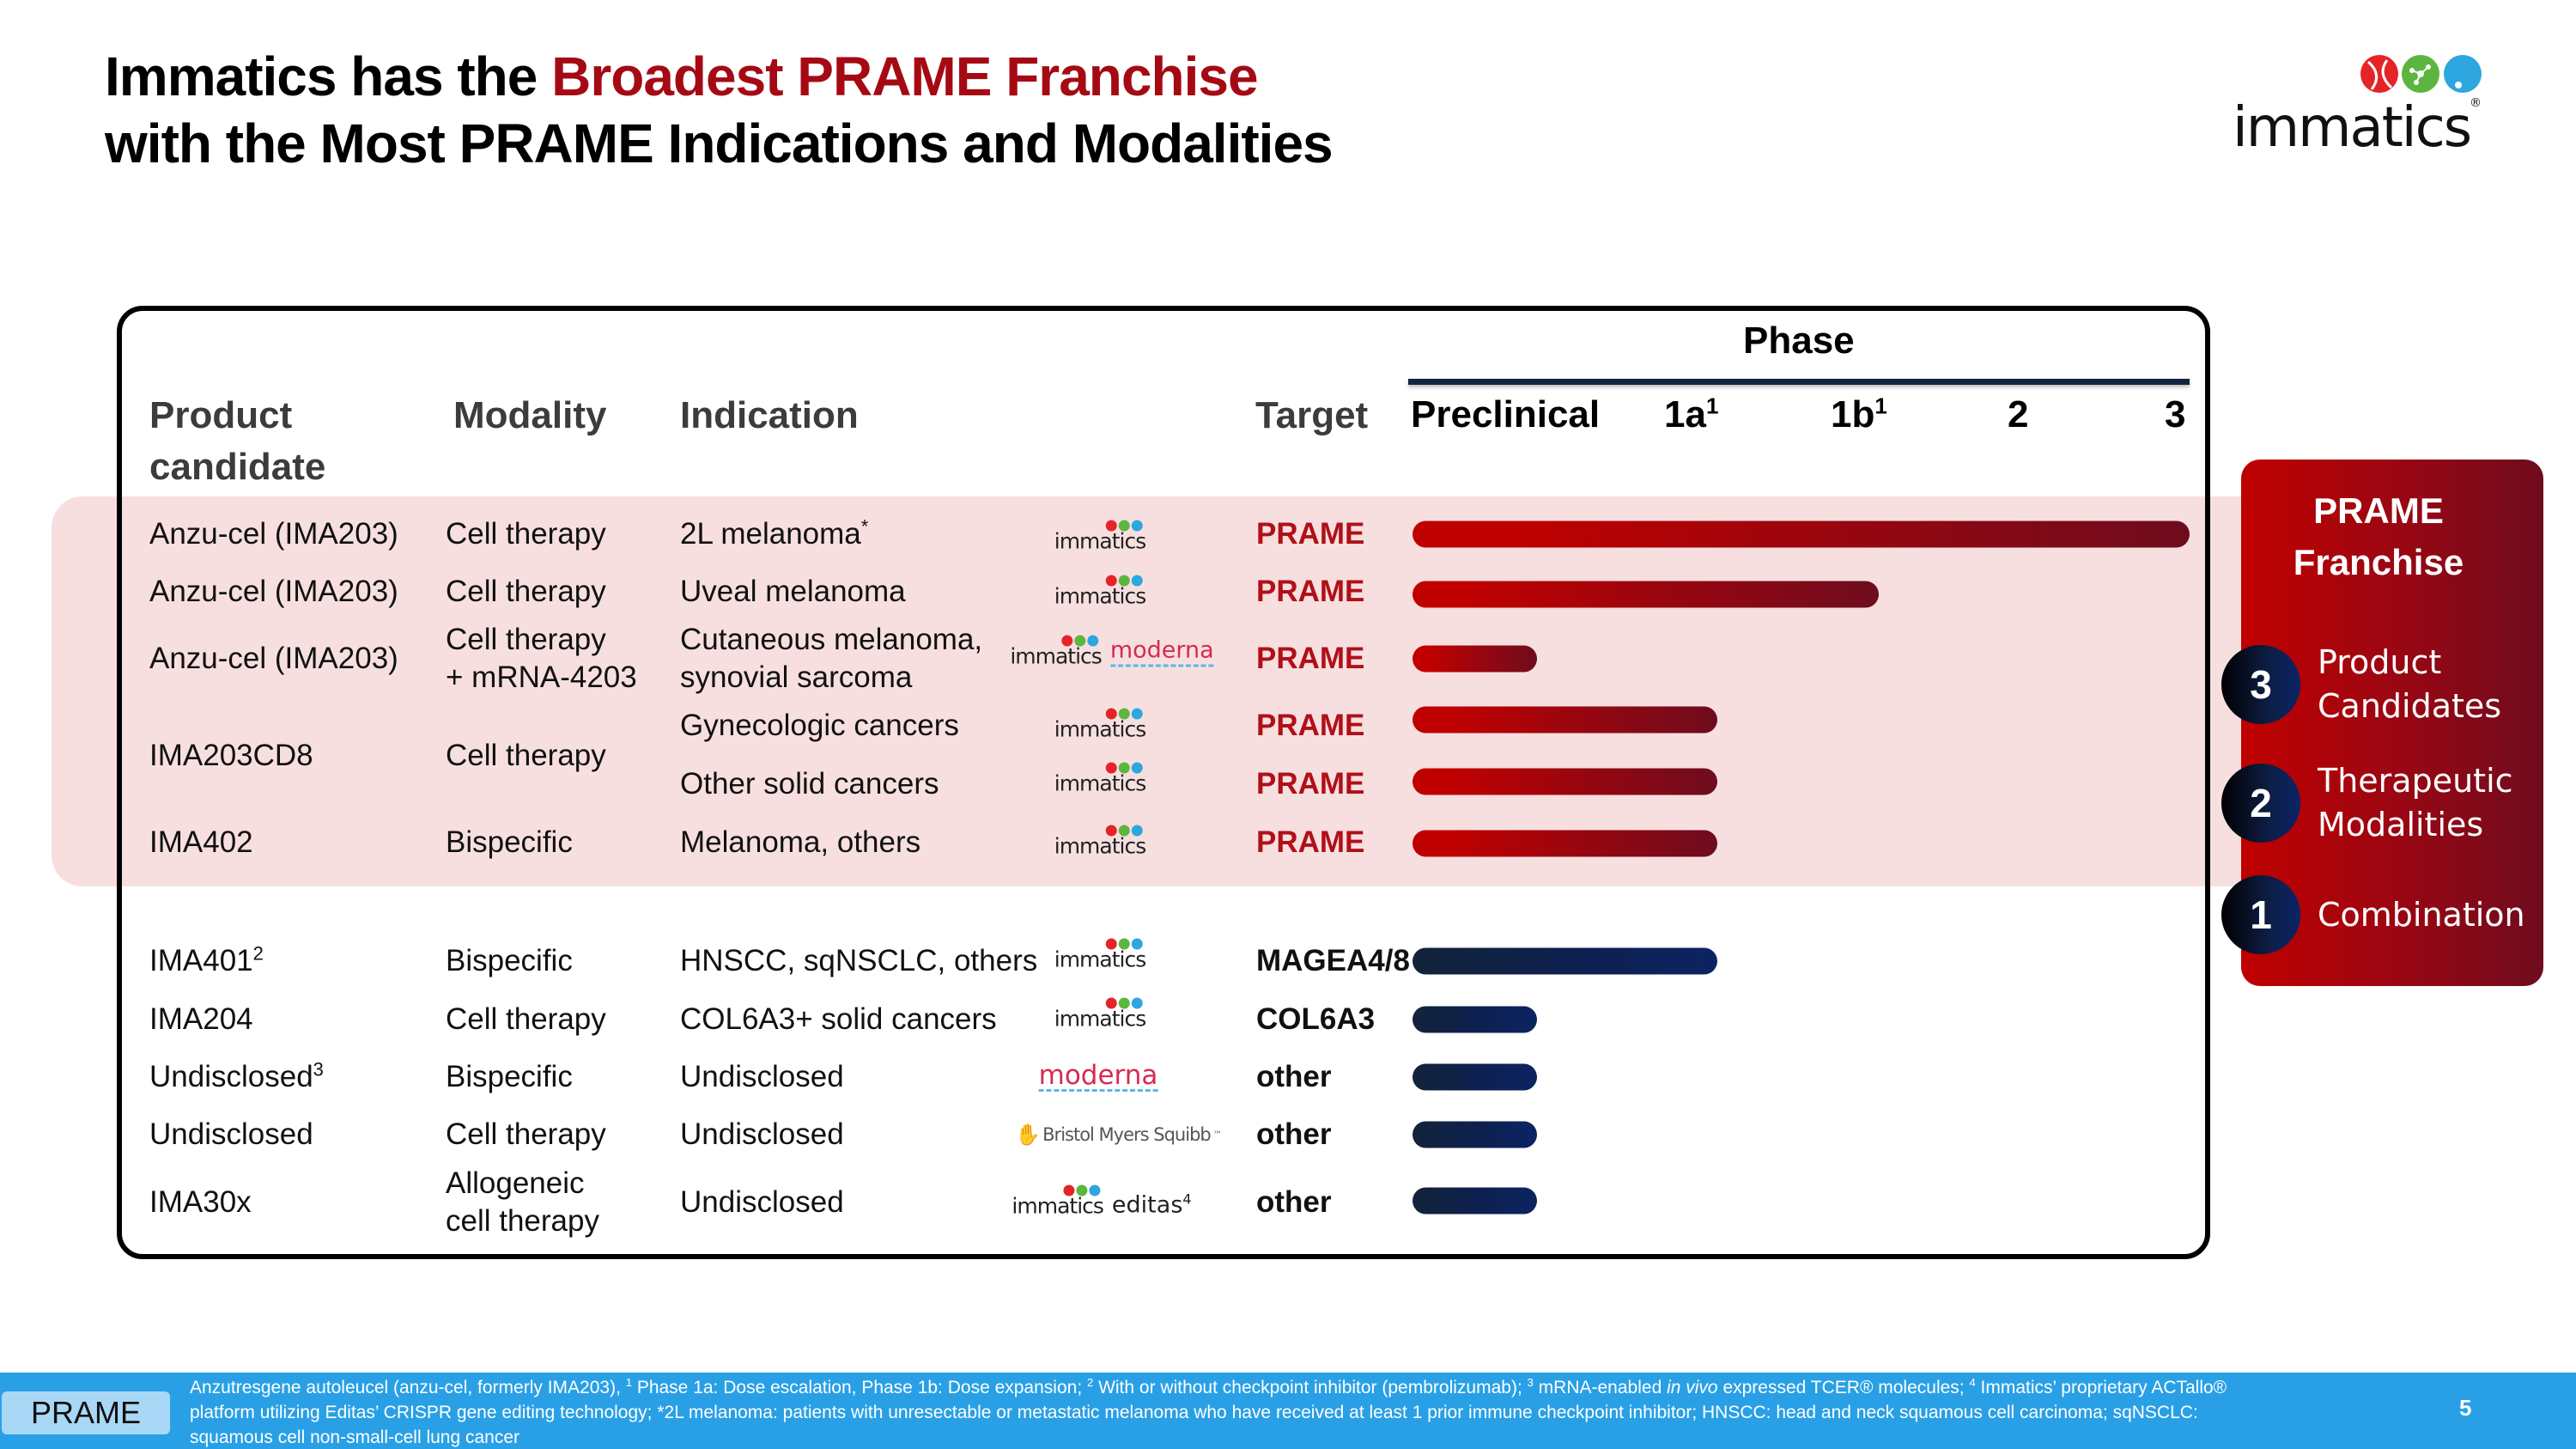  Describe the element at coordinates (2175, 414) in the screenshot. I see `phase-header-3: 3` at that location.